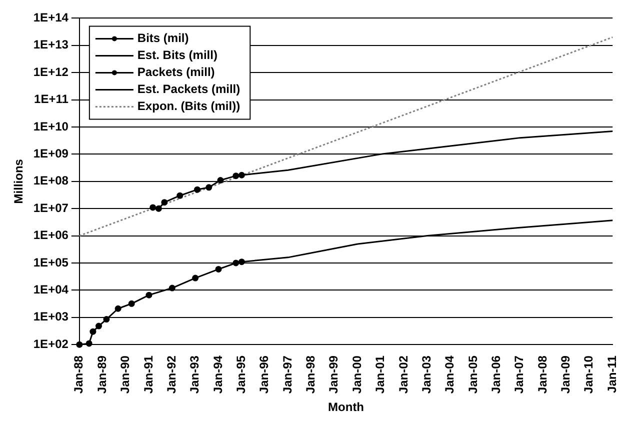 The height and width of the screenshot is (427, 638). What do you see at coordinates (496, 374) in the screenshot?
I see `x-tick-label: Jan-06` at bounding box center [496, 374].